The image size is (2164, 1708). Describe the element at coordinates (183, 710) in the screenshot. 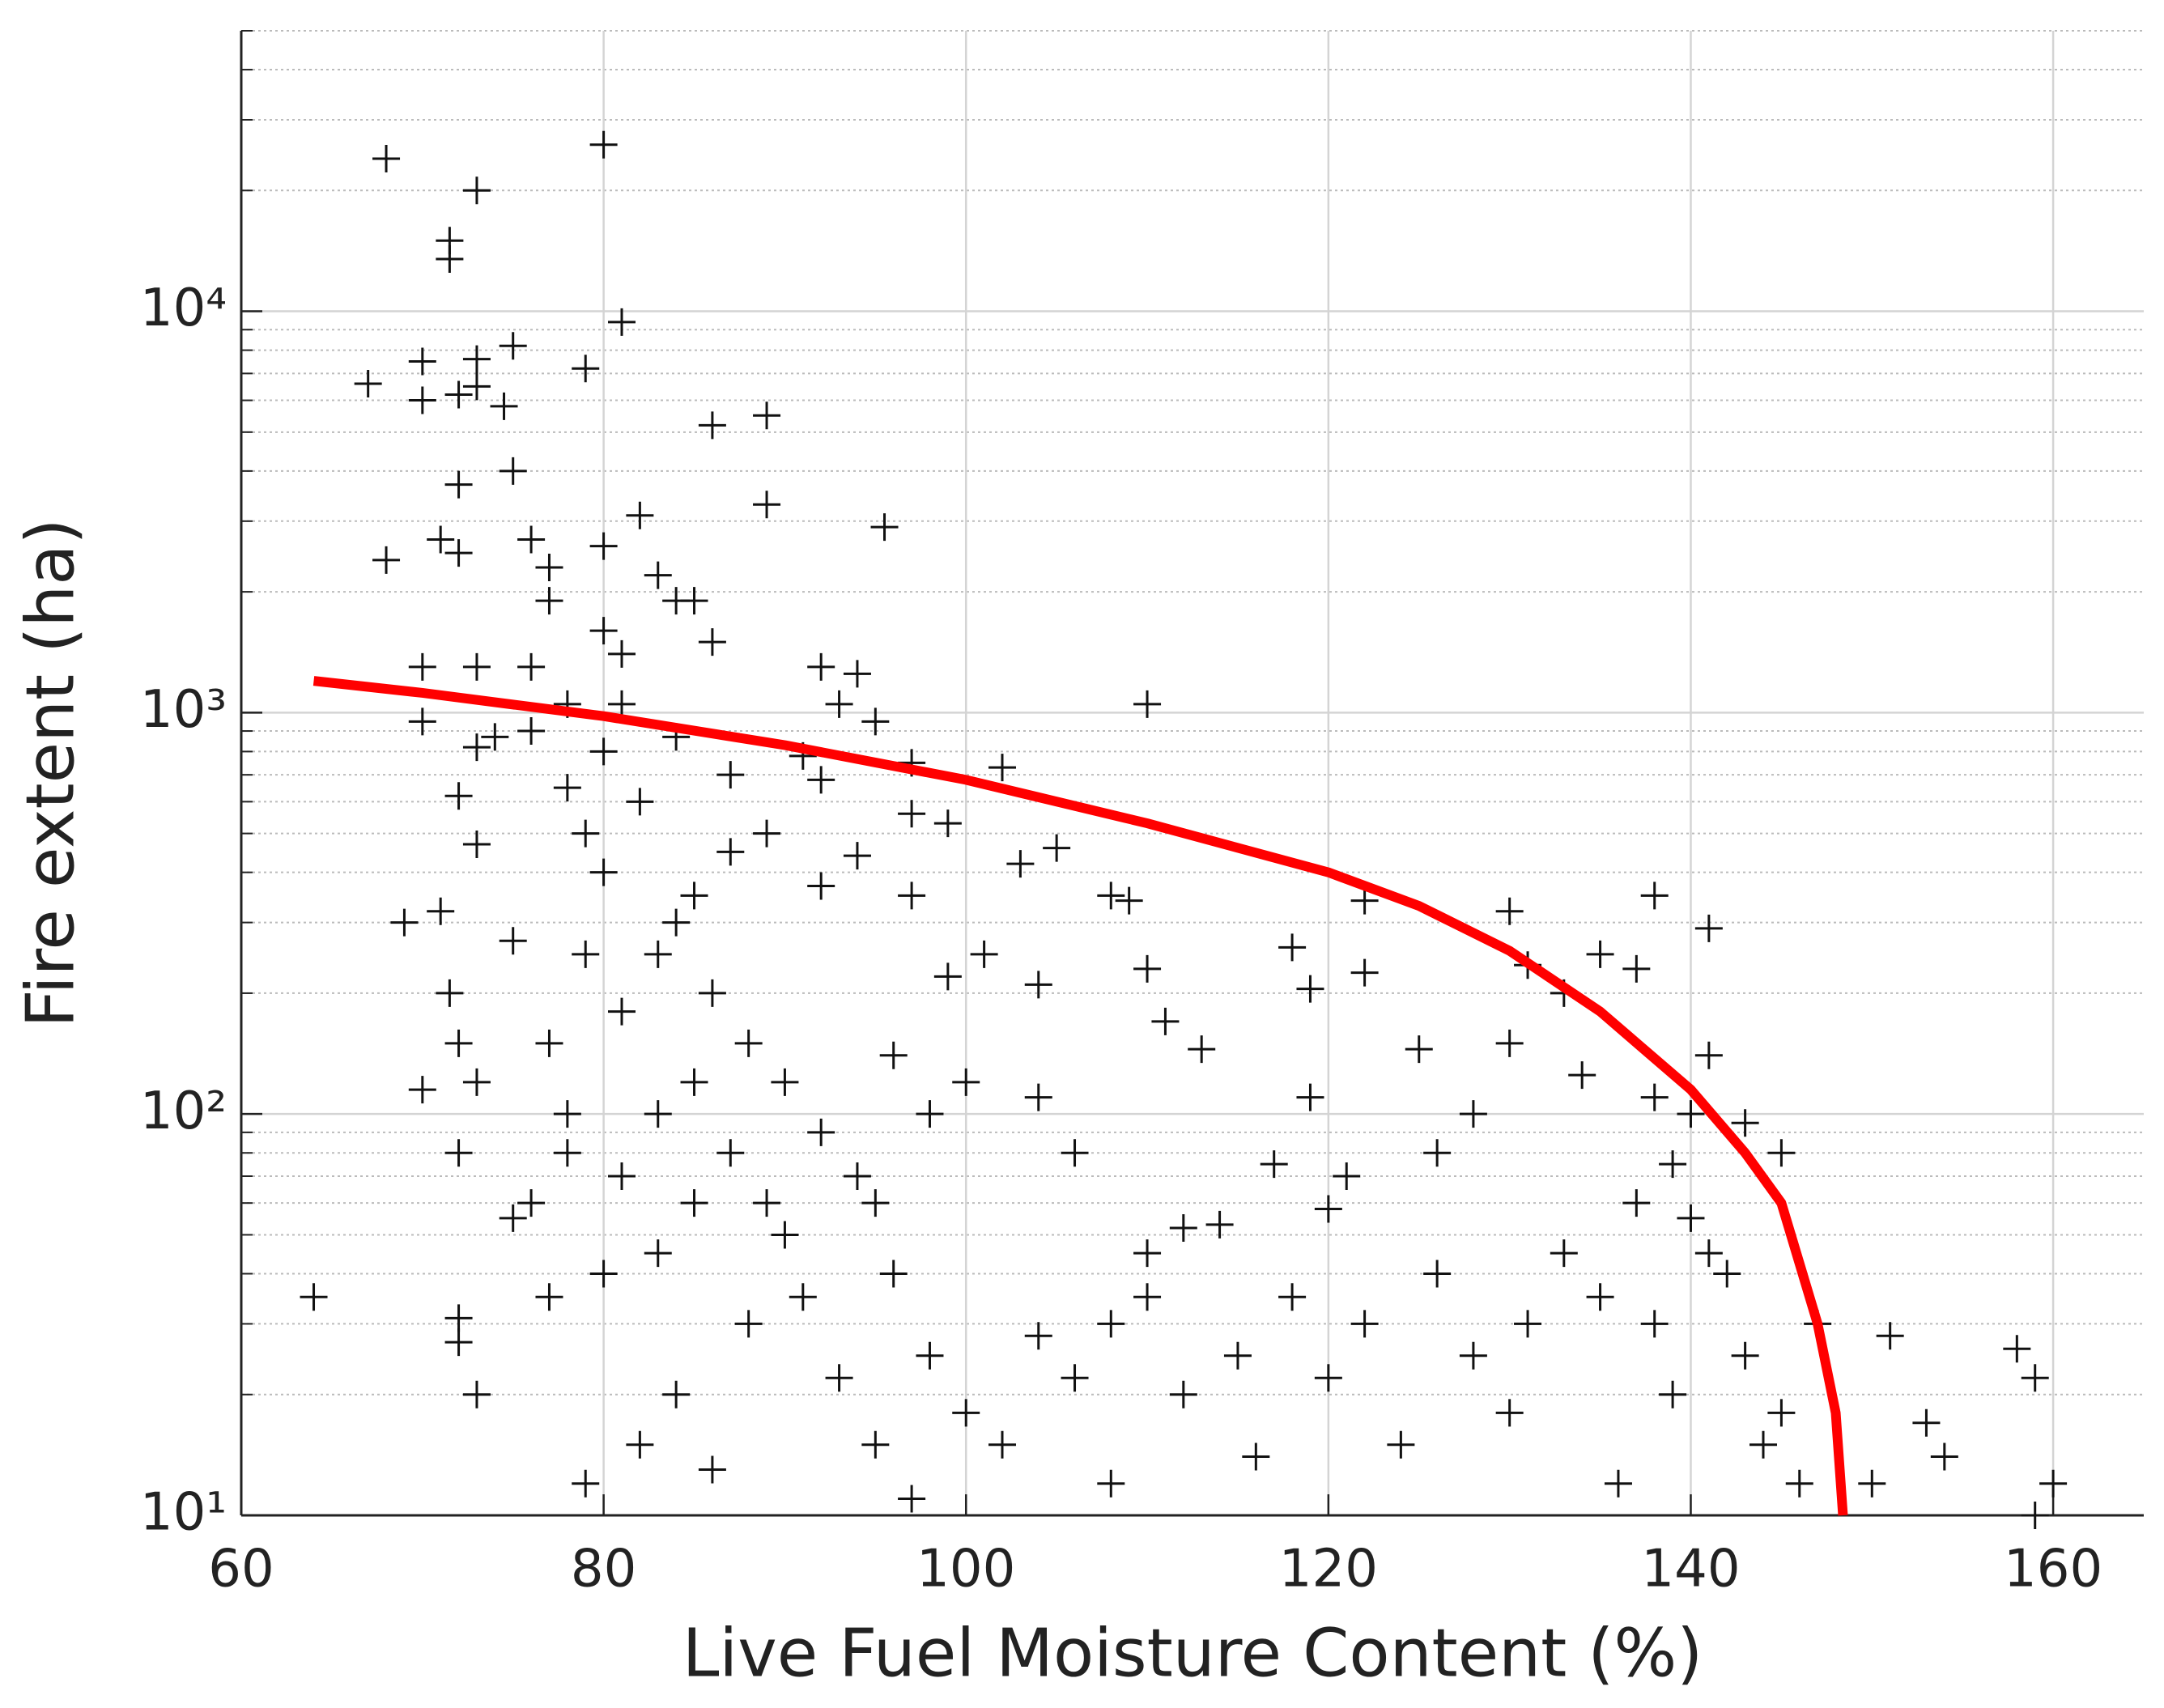

I see `y-tick-label: 10³` at that location.